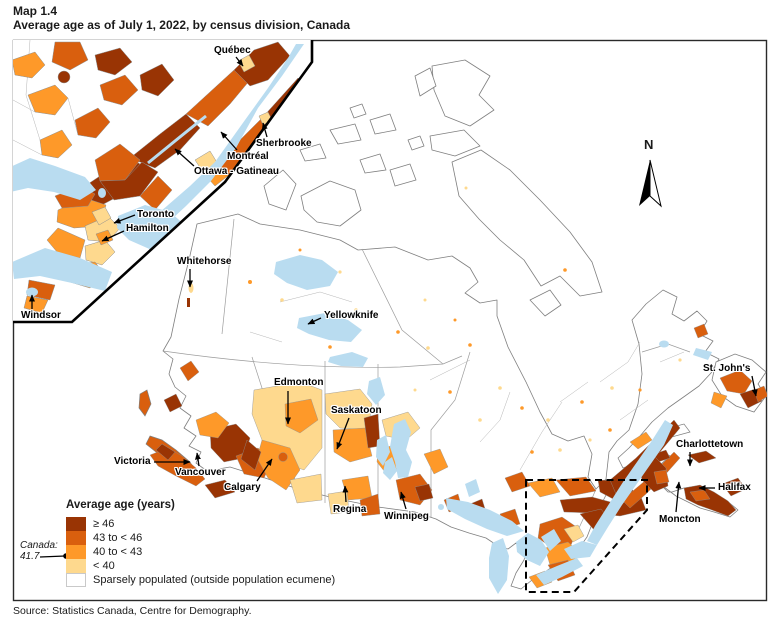 The height and width of the screenshot is (631, 780). I want to click on city-label-yellowknife: Yellowknife, so click(351, 315).